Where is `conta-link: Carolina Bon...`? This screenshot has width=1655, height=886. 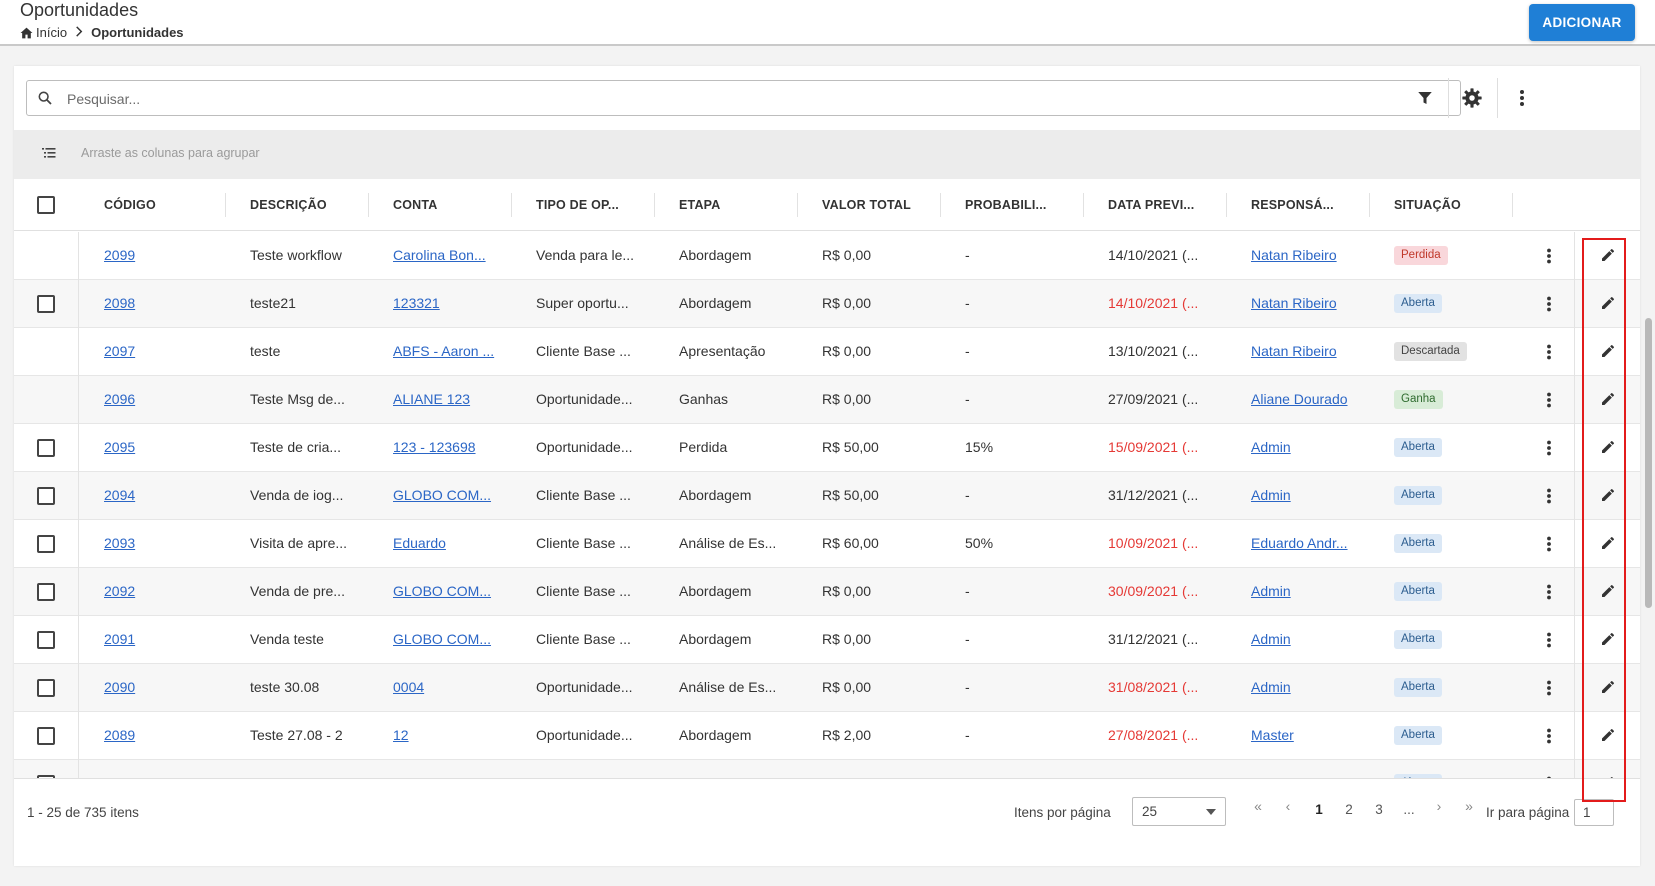
conta-link: Carolina Bon... is located at coordinates (439, 255).